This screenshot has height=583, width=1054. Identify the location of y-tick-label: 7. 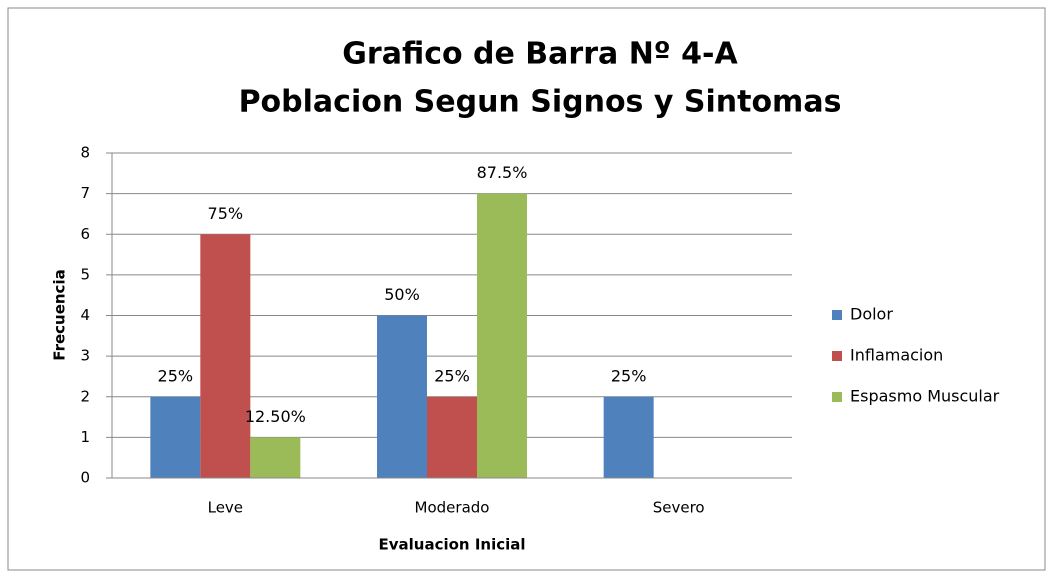
(85, 193).